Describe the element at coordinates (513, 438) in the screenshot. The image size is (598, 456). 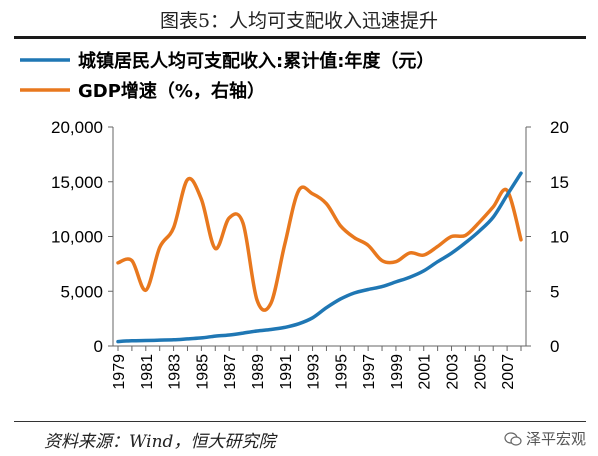
I see `wechat-icon` at that location.